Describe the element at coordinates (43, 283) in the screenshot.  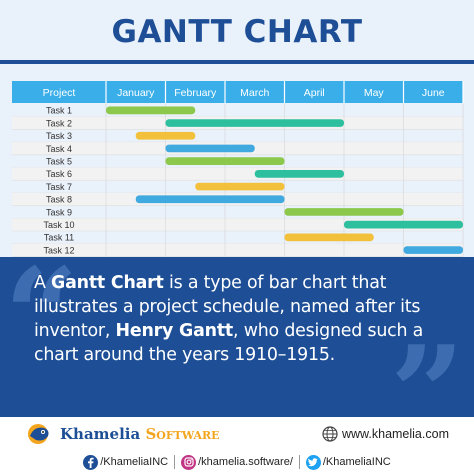
I see `quote-part-1: A` at that location.